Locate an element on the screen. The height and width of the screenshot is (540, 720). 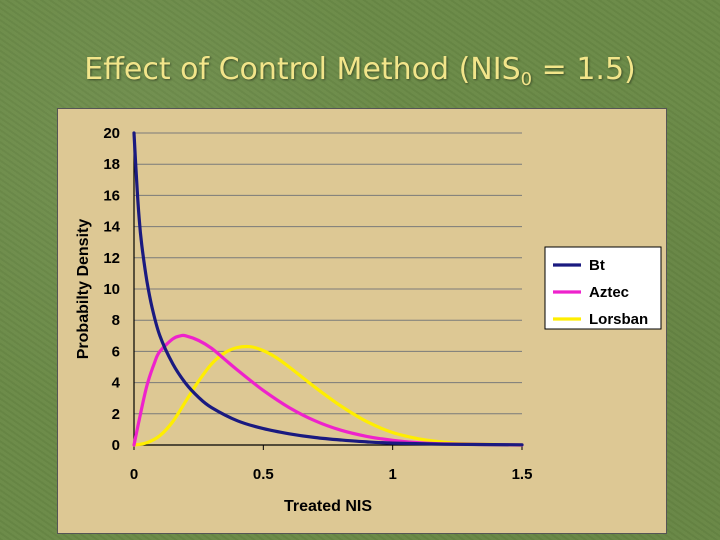
x-tick-label: 1.5 is located at coordinates (522, 474).